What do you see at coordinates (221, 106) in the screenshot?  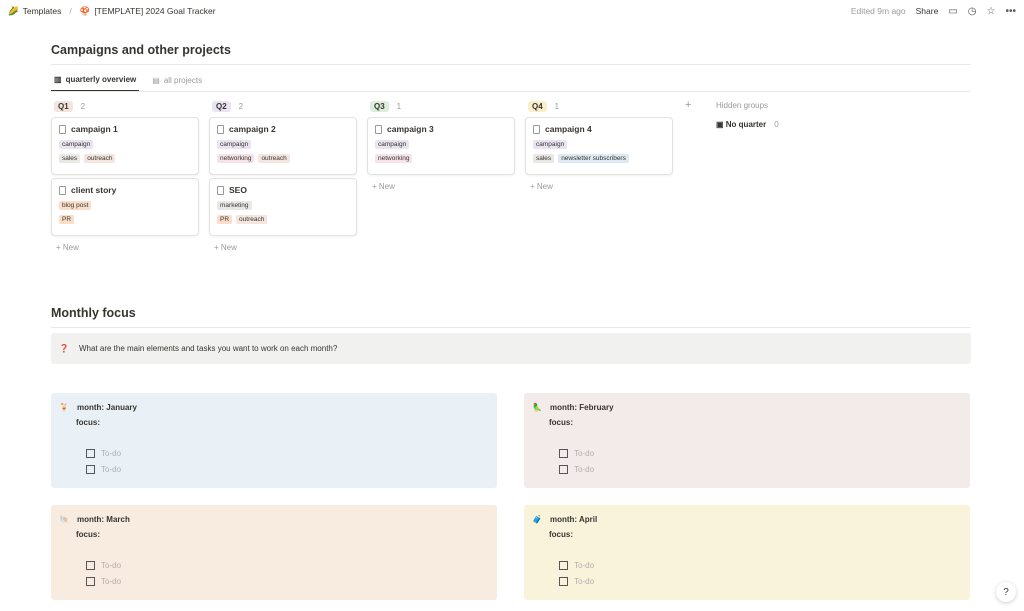 I see `group-label: Q2` at bounding box center [221, 106].